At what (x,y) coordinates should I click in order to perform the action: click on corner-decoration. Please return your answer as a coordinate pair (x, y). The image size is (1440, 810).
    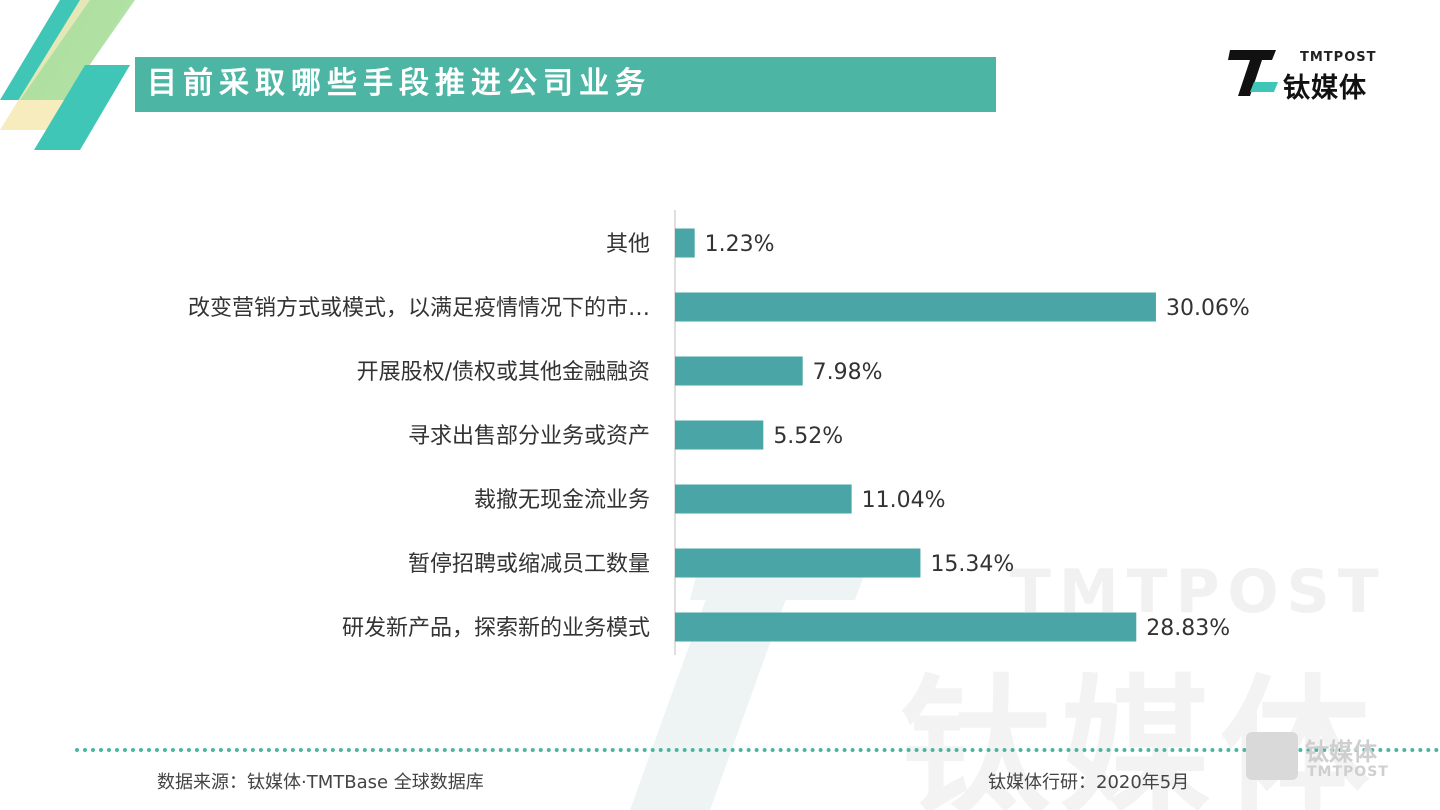
    Looking at the image, I should click on (67, 75).